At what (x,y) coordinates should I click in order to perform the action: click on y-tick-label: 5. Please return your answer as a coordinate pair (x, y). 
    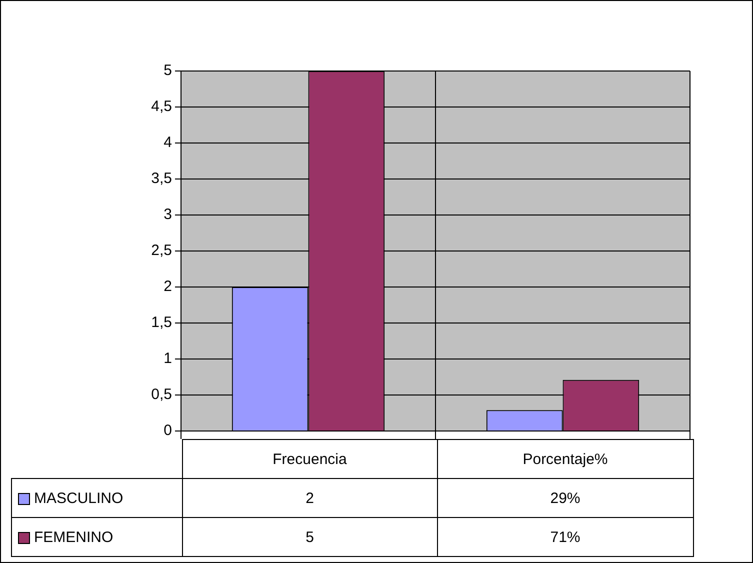
    Looking at the image, I should click on (168, 71).